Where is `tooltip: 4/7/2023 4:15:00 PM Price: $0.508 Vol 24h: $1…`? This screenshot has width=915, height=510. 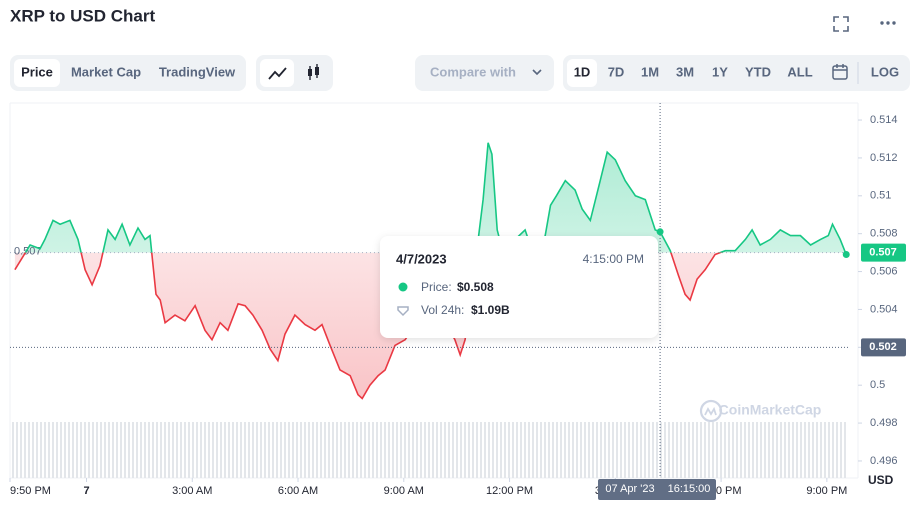
tooltip: 4/7/2023 4:15:00 PM Price: $0.508 Vol 24h: $1… is located at coordinates (519, 287).